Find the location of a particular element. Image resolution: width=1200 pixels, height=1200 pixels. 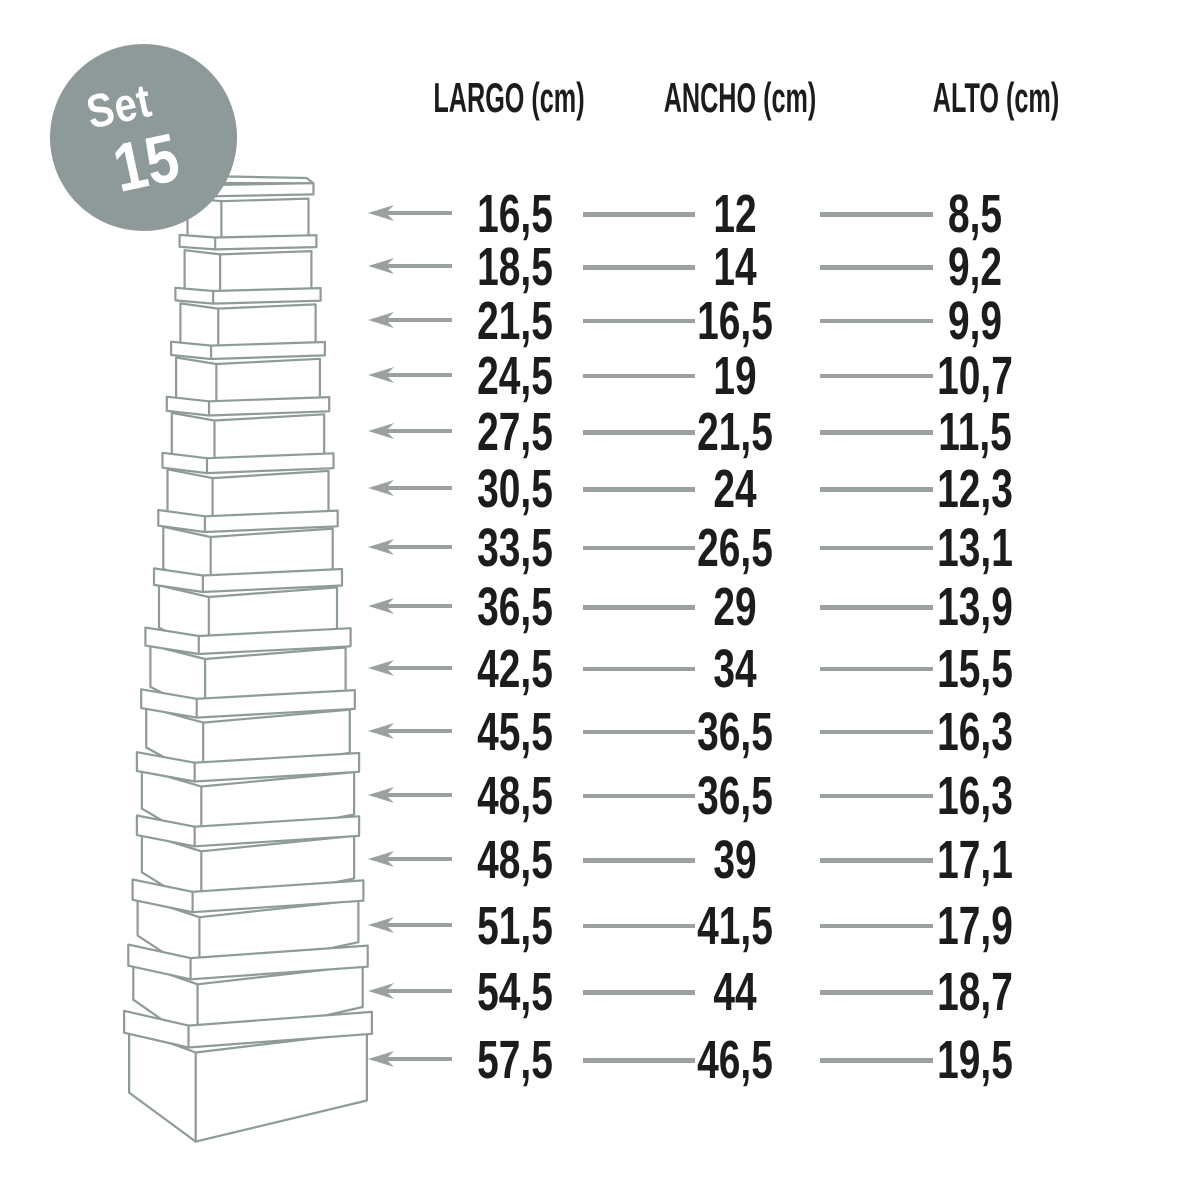

ancho-value: 29 is located at coordinates (735, 607).